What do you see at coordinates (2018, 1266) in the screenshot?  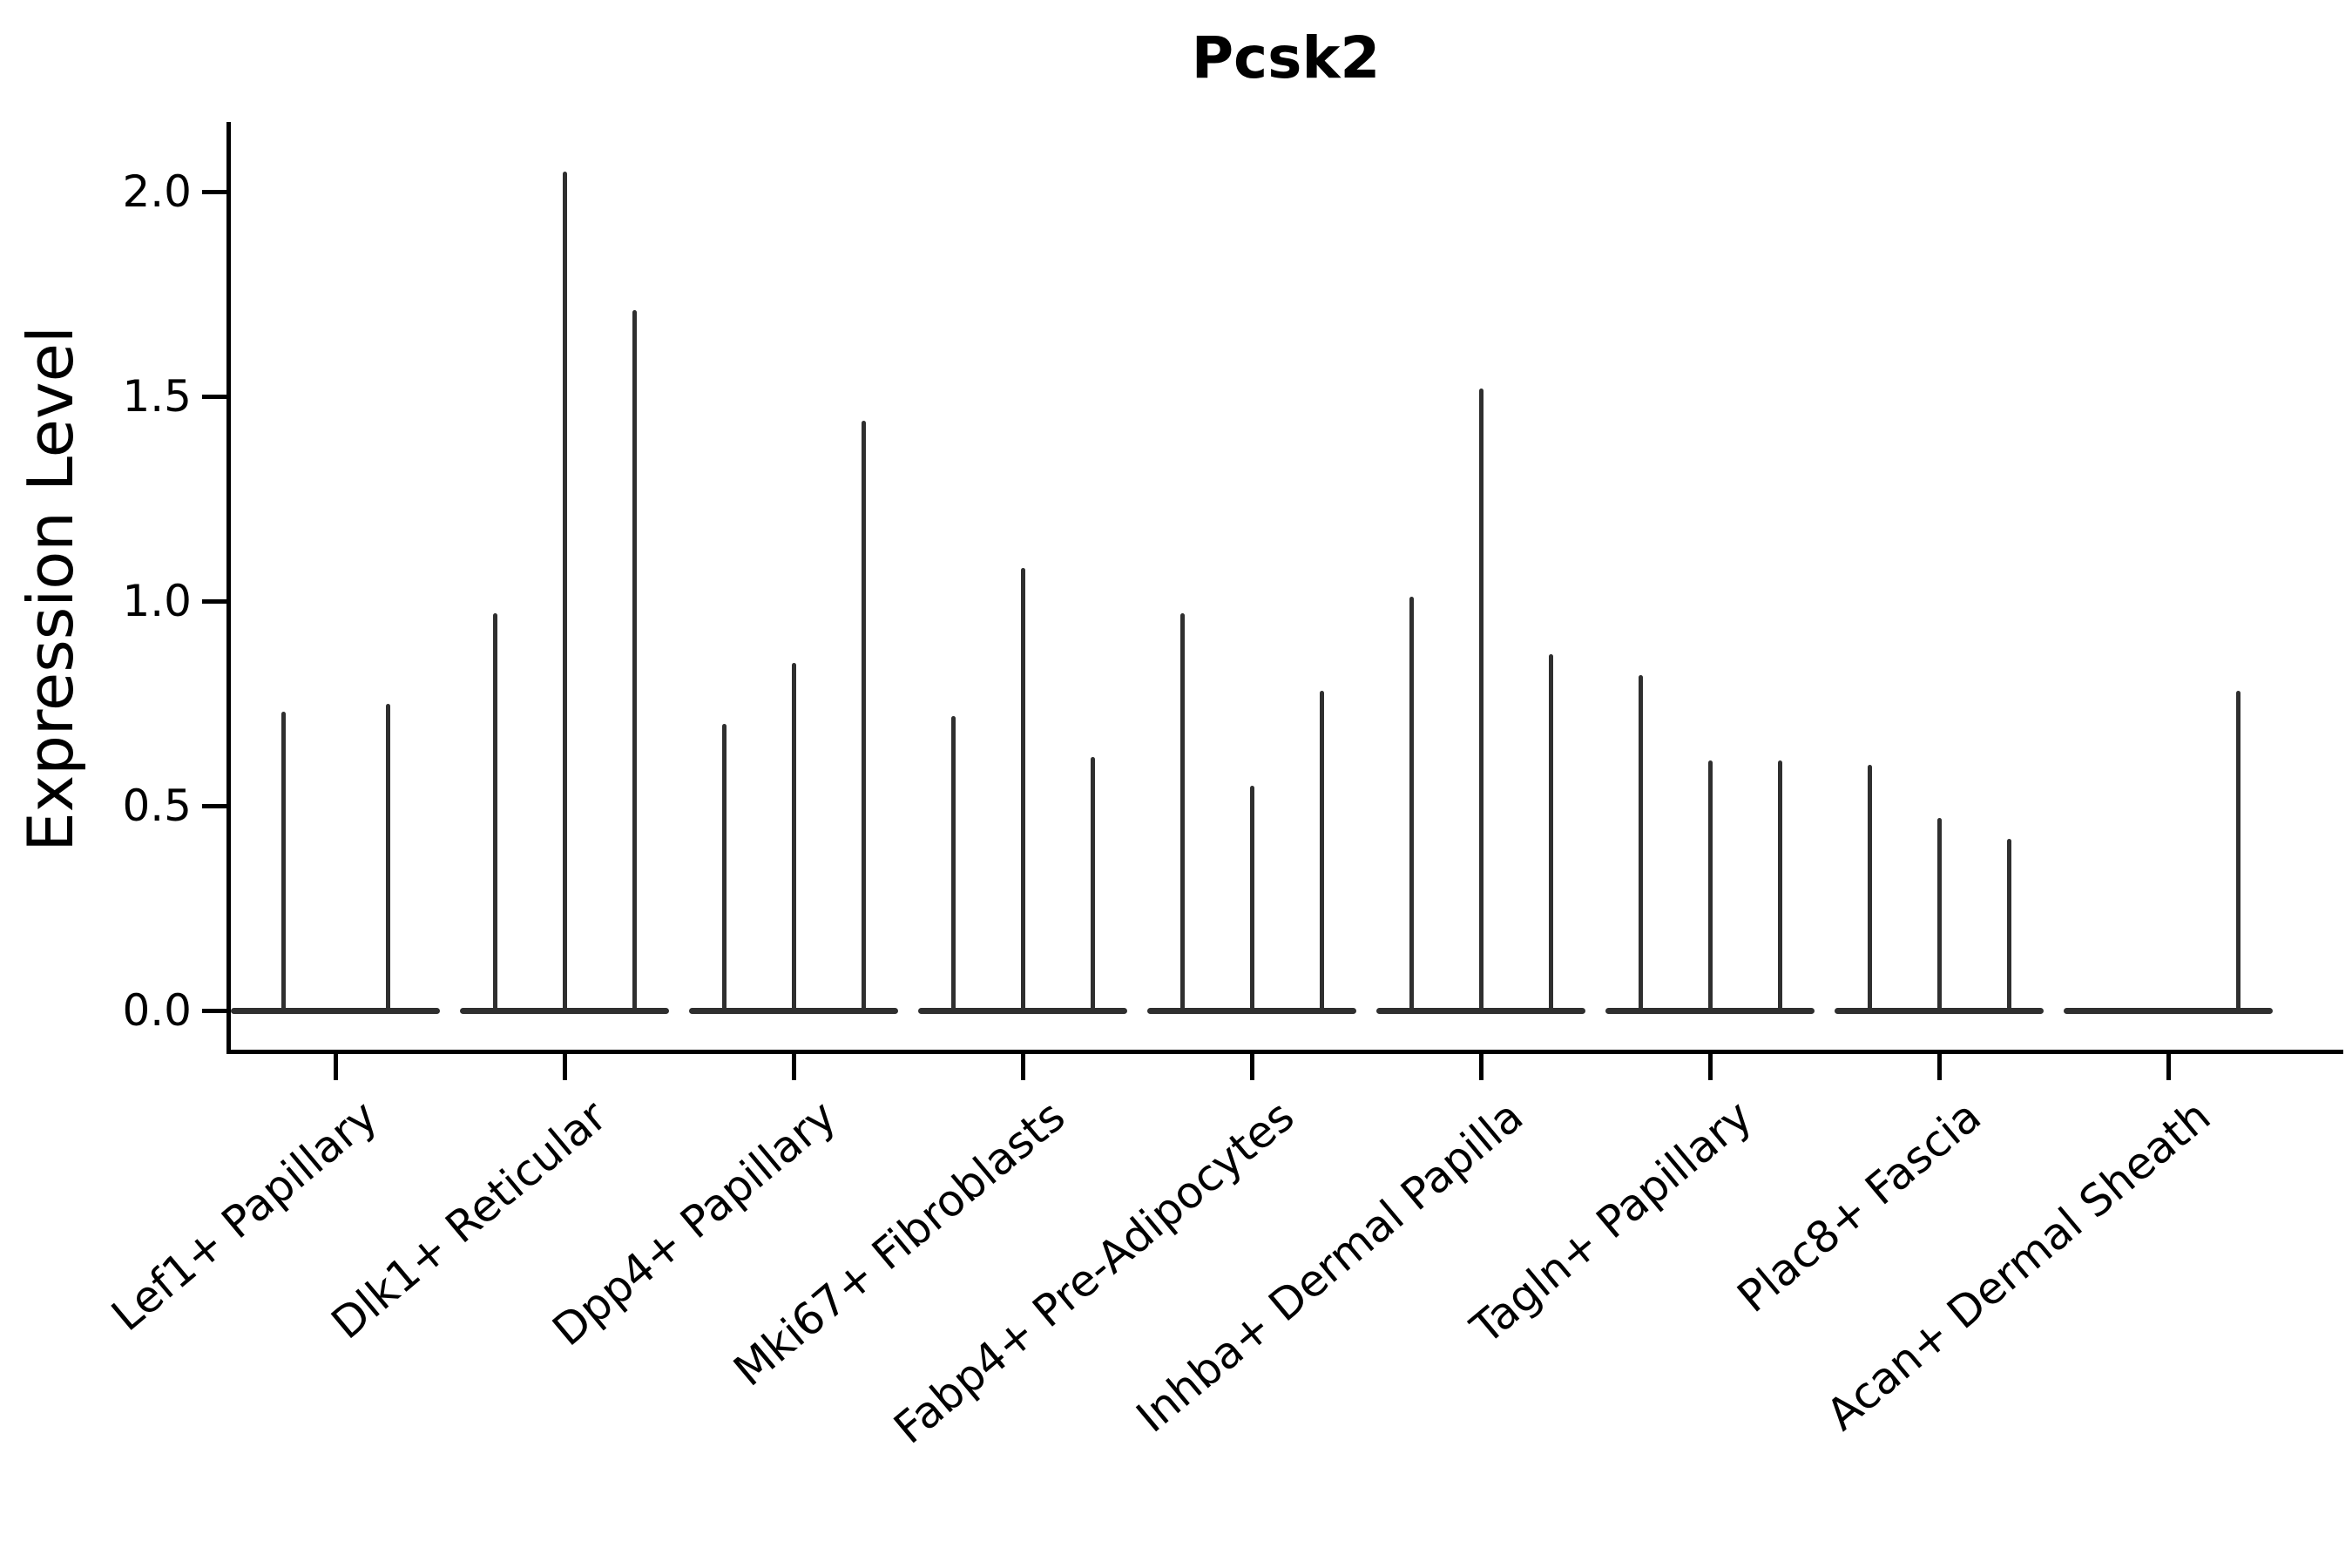 I see `x-category-label: Acan+ Dermal Sheath` at bounding box center [2018, 1266].